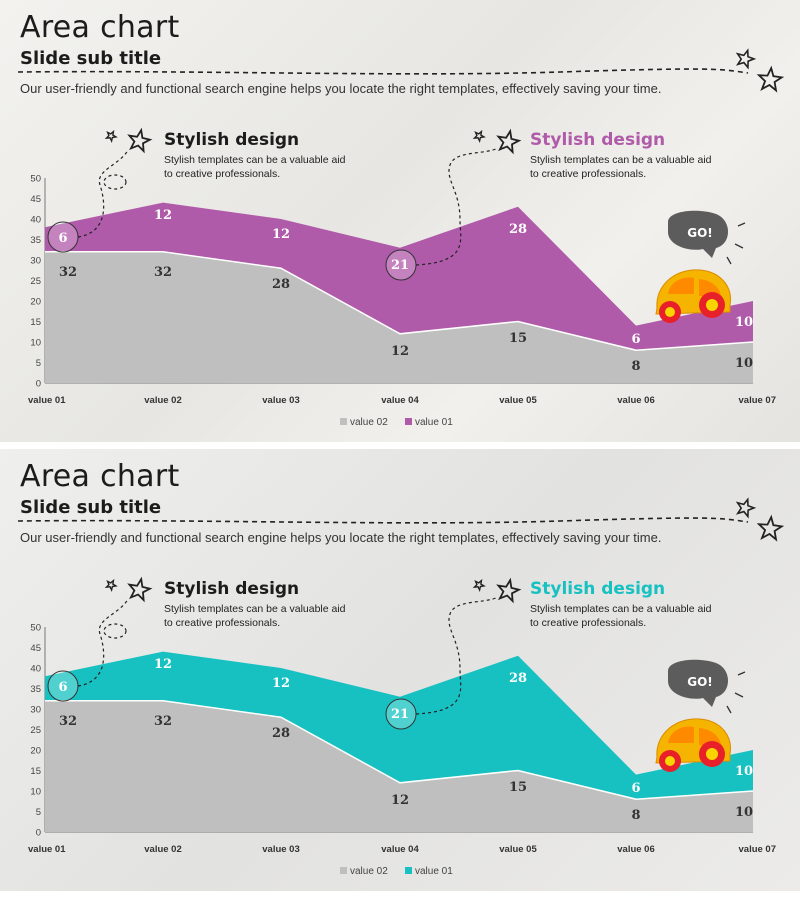  I want to click on legend-swatch-value01, so click(408, 870).